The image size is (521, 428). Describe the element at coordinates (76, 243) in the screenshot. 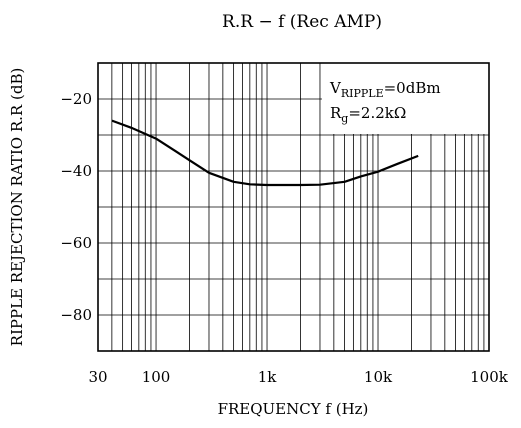

I see `y-tick-label: −60` at that location.